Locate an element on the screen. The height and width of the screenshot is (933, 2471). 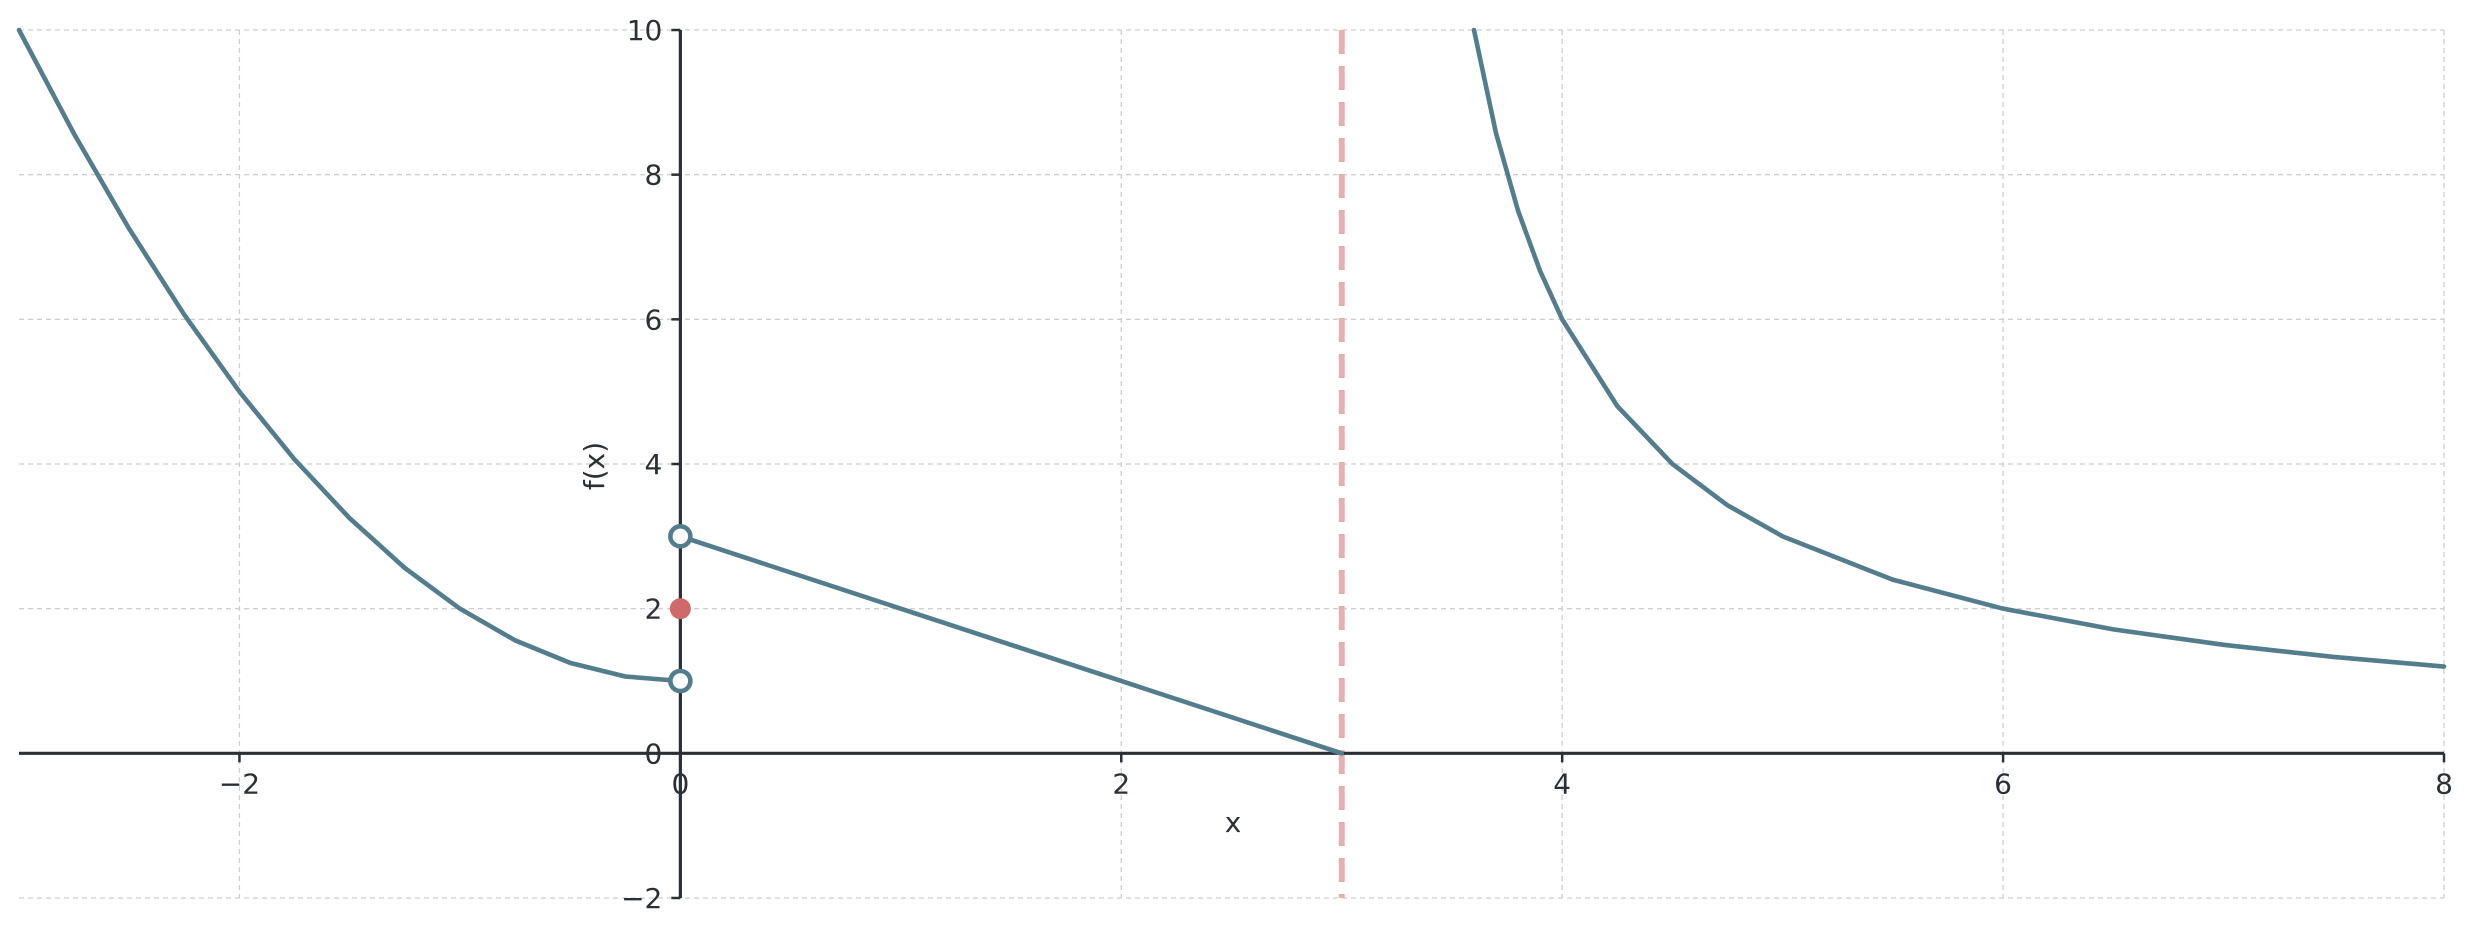
x-tick-label: 0 is located at coordinates (680, 783).